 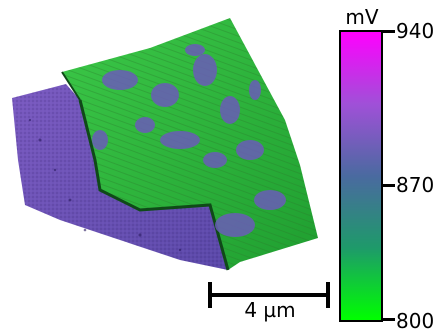 What do you see at coordinates (270, 310) in the screenshot?
I see `scale-bar-label: 4 µm` at bounding box center [270, 310].